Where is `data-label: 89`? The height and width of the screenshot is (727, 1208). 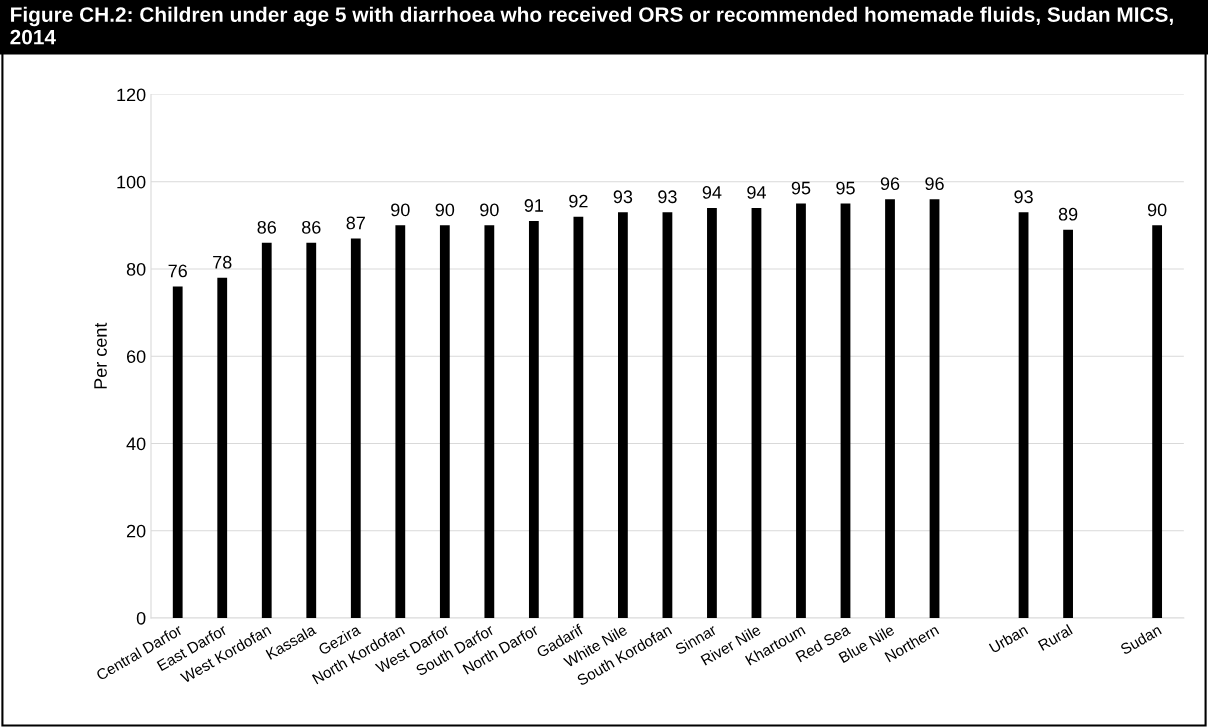
data-label: 89 is located at coordinates (1068, 214).